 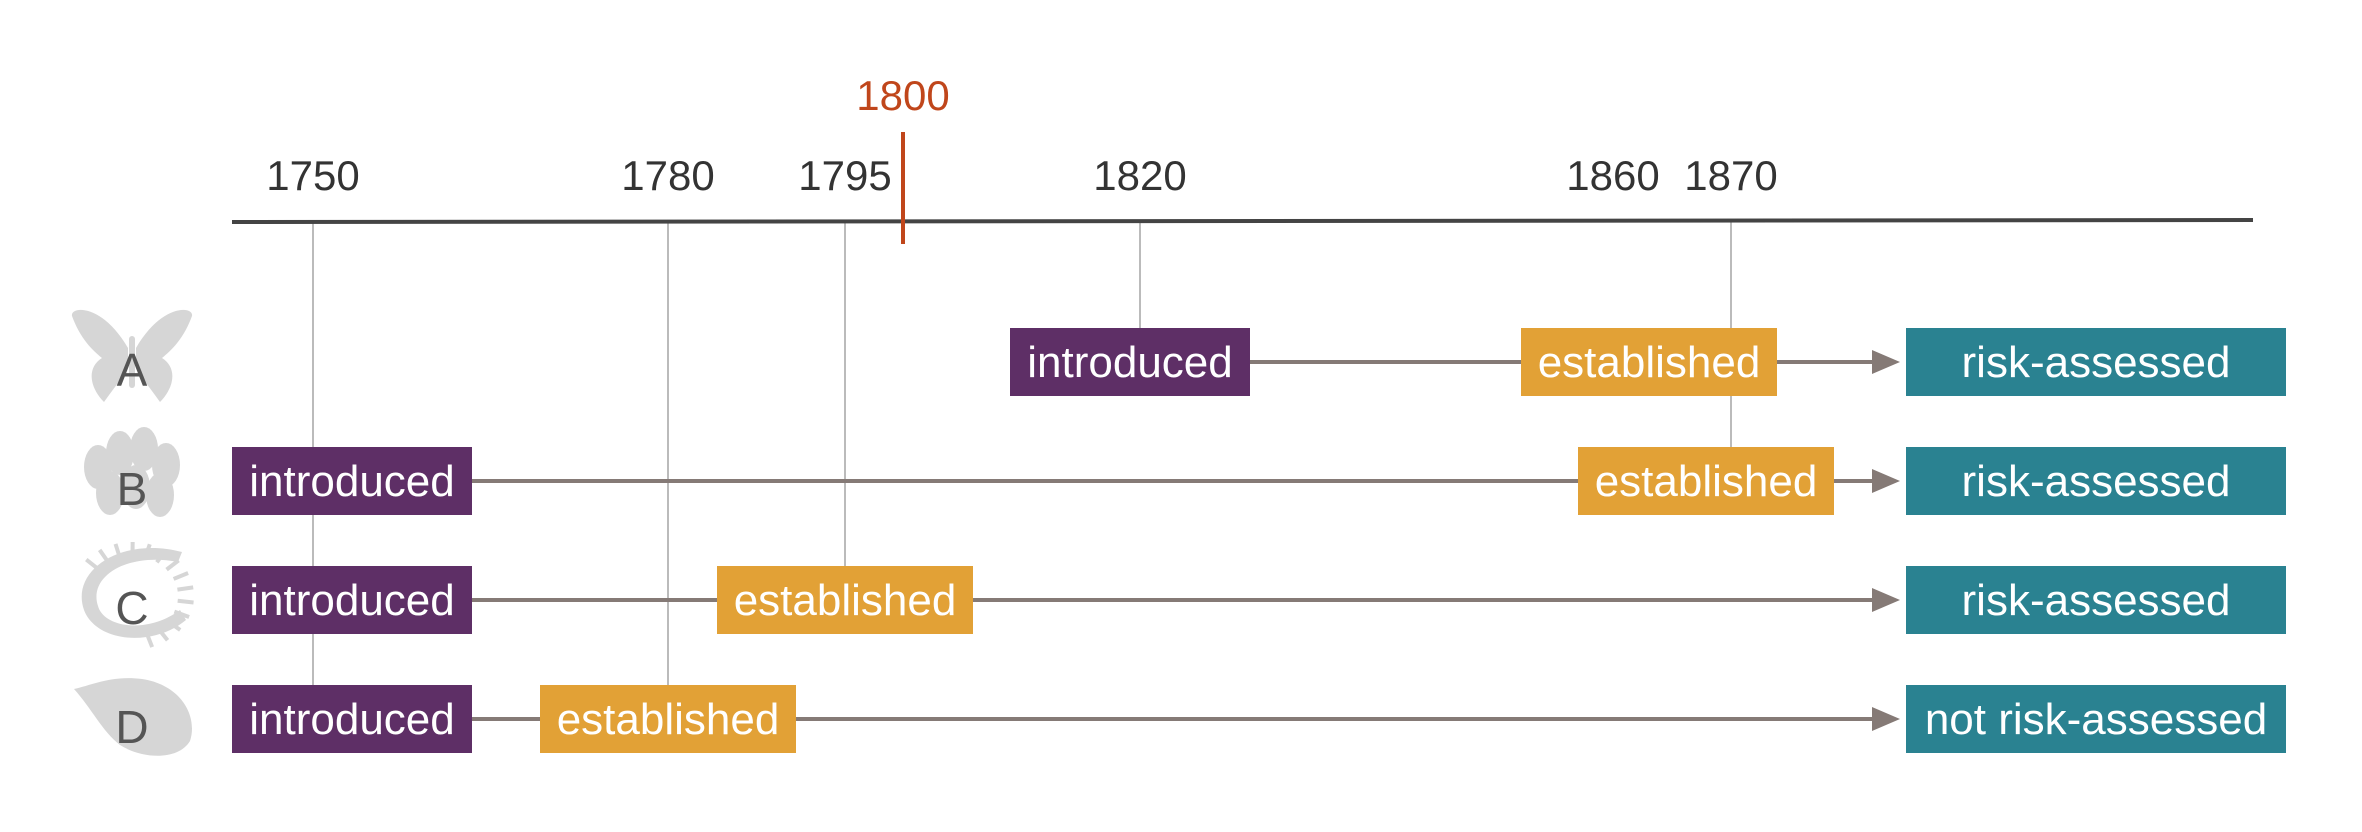 I want to click on row-letter: C, so click(x=131, y=608).